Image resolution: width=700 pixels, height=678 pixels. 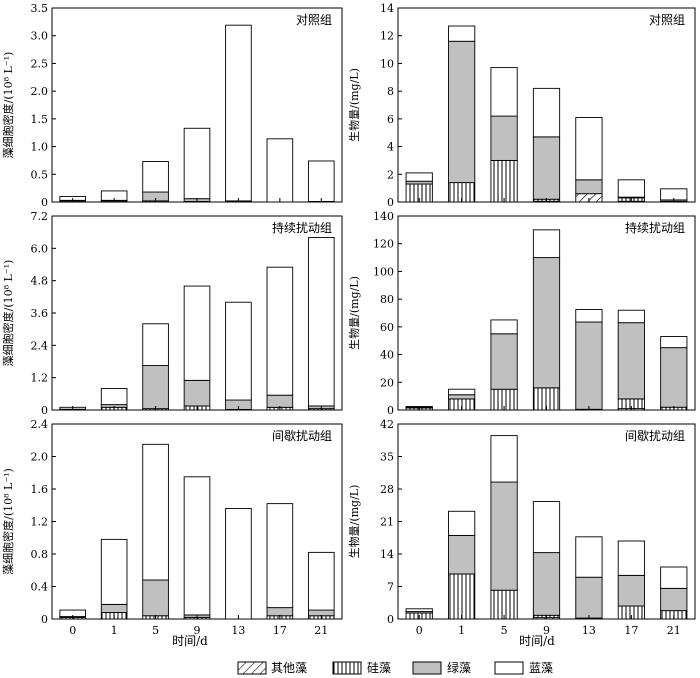 I want to click on legend-swatch-diatom, so click(x=347, y=668).